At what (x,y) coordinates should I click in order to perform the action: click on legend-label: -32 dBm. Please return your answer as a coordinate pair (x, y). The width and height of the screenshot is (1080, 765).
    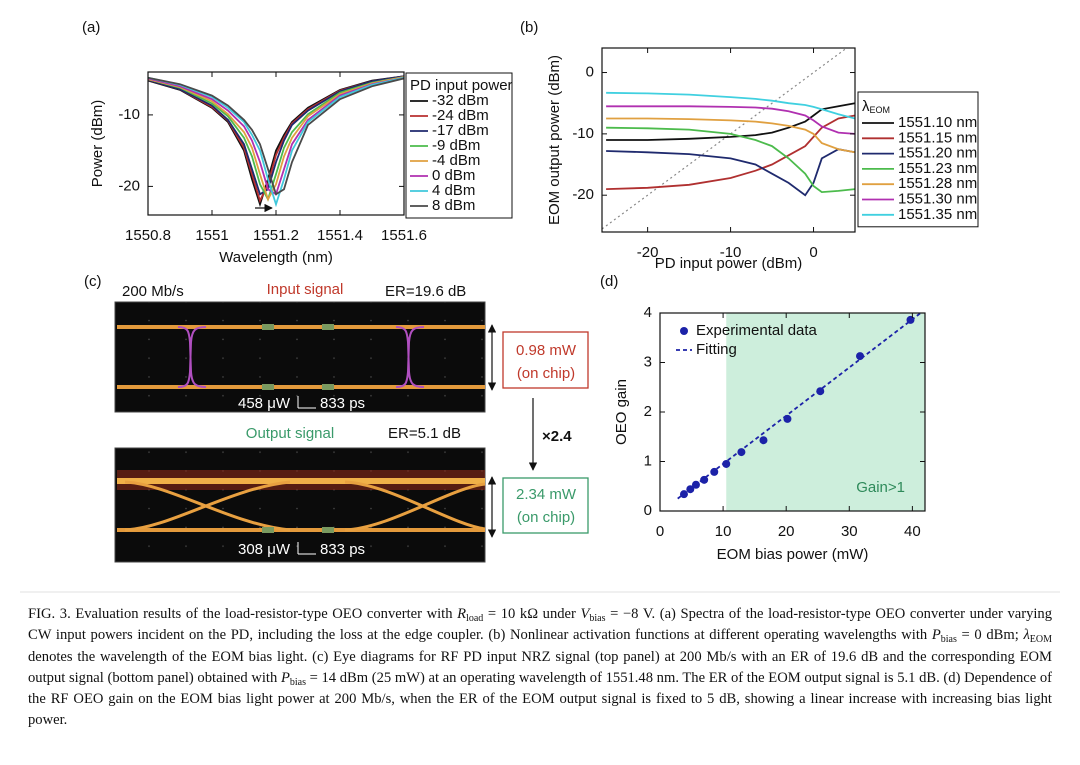
    Looking at the image, I should click on (460, 100).